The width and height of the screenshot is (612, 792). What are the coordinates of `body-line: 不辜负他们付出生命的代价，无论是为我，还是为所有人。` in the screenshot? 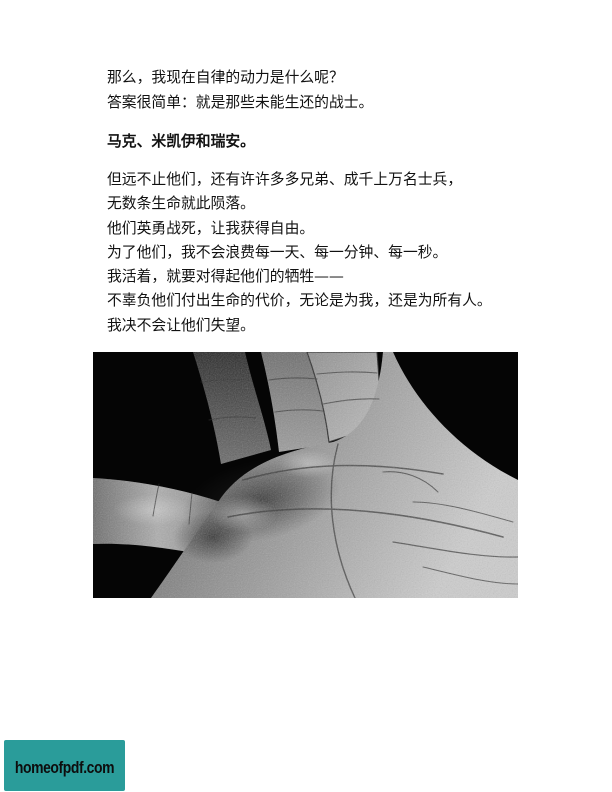 It's located at (299, 301).